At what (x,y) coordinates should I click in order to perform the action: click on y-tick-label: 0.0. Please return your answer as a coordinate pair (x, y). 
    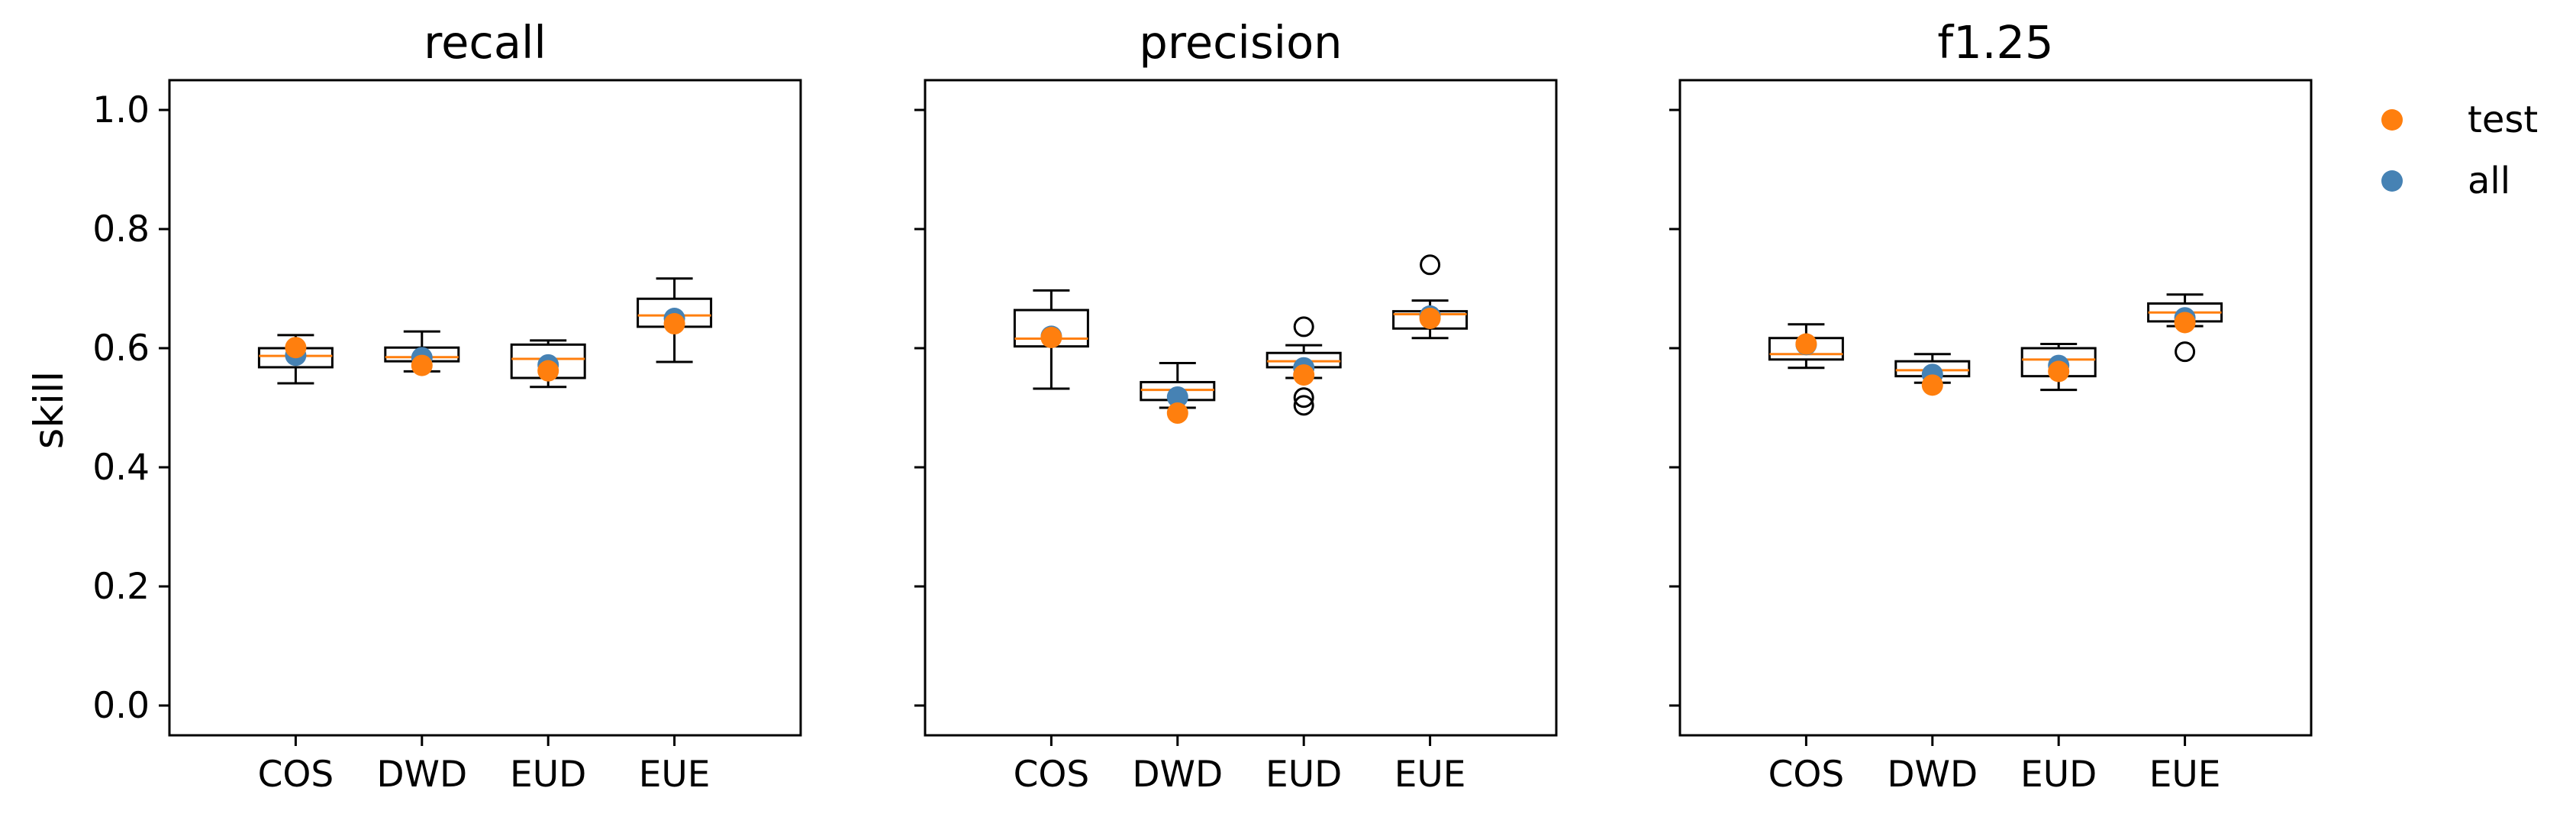
    Looking at the image, I should click on (121, 706).